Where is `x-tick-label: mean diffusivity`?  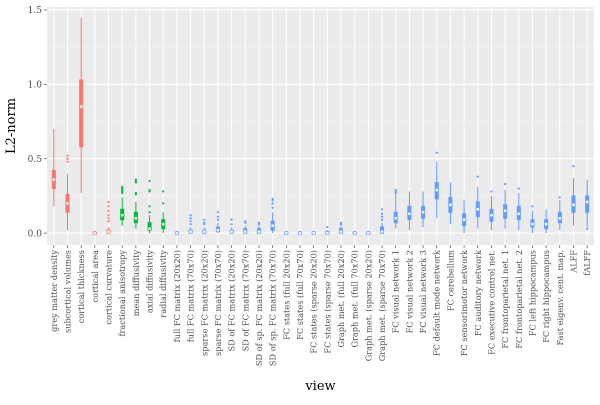 x-tick-label: mean diffusivity is located at coordinates (136, 283).